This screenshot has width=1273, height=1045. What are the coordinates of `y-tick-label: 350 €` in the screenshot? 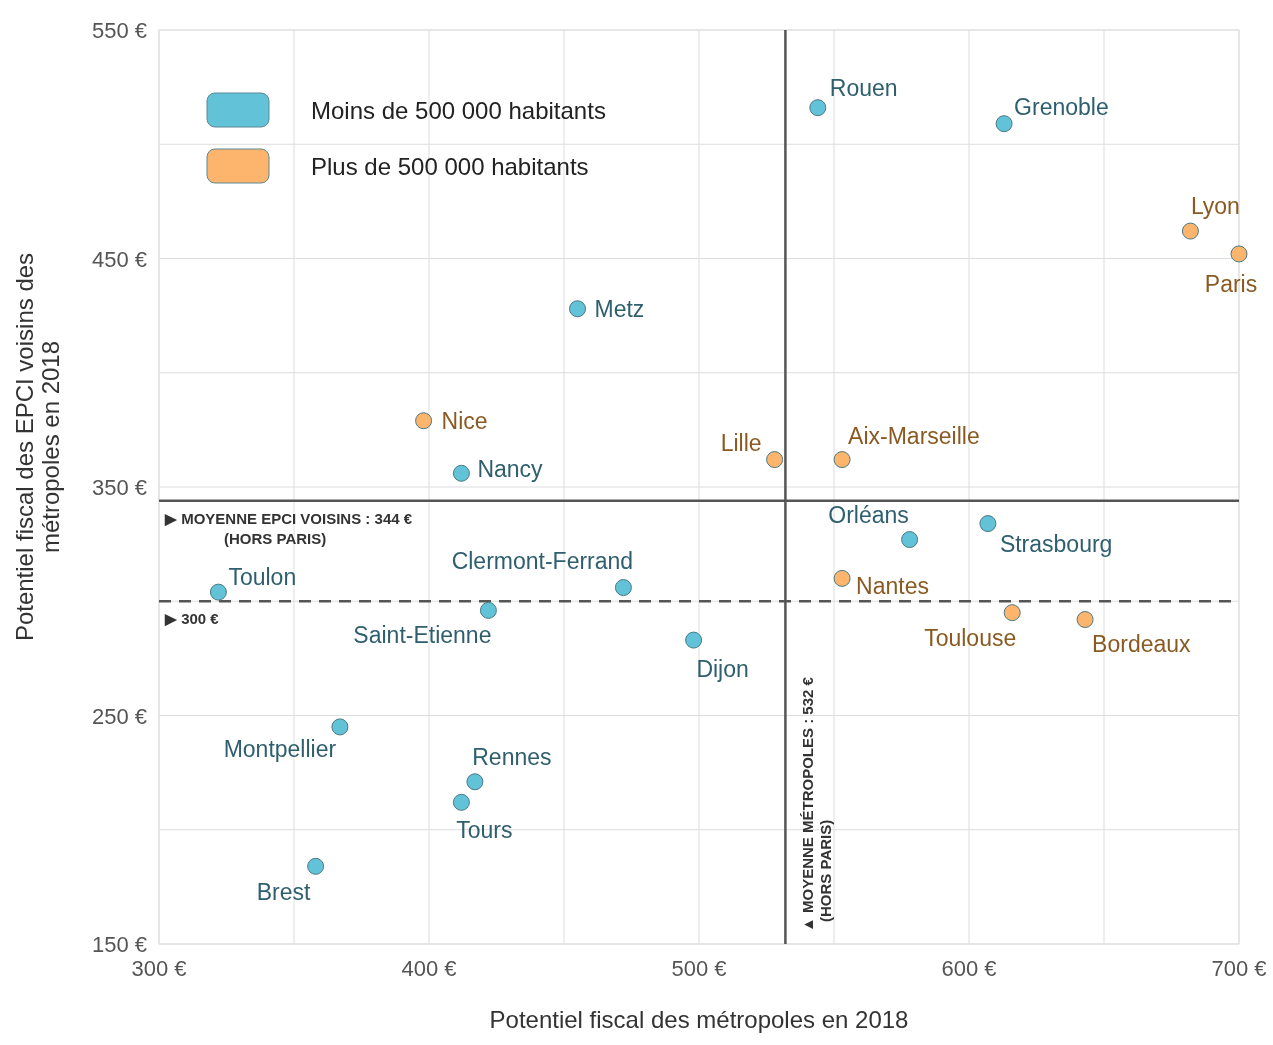 It's located at (119, 487).